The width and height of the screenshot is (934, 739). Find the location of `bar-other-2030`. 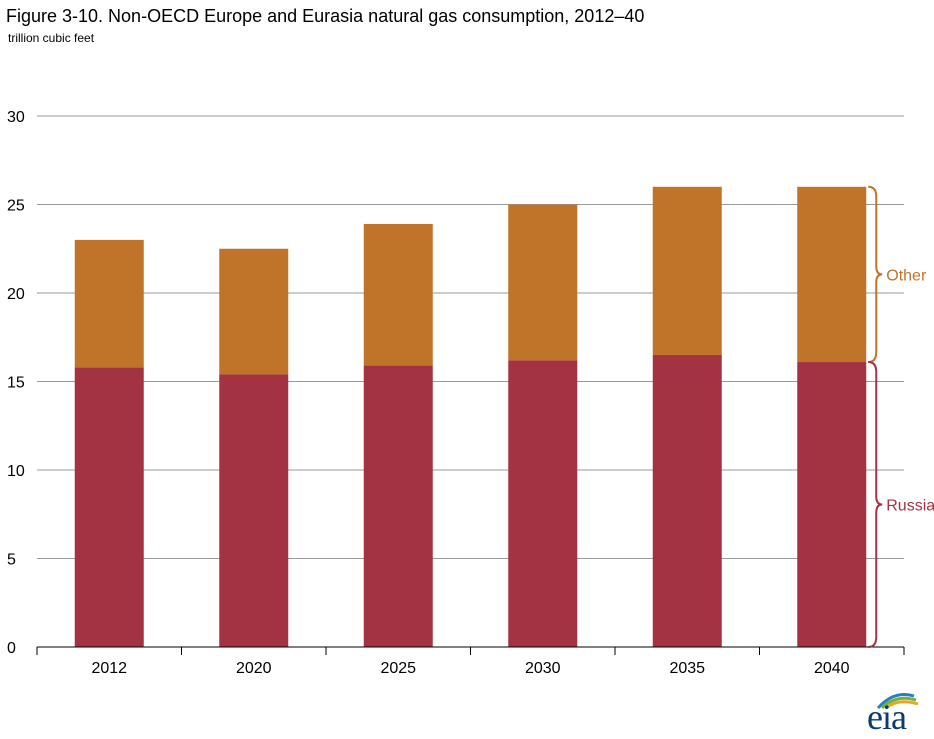

bar-other-2030 is located at coordinates (543, 282).